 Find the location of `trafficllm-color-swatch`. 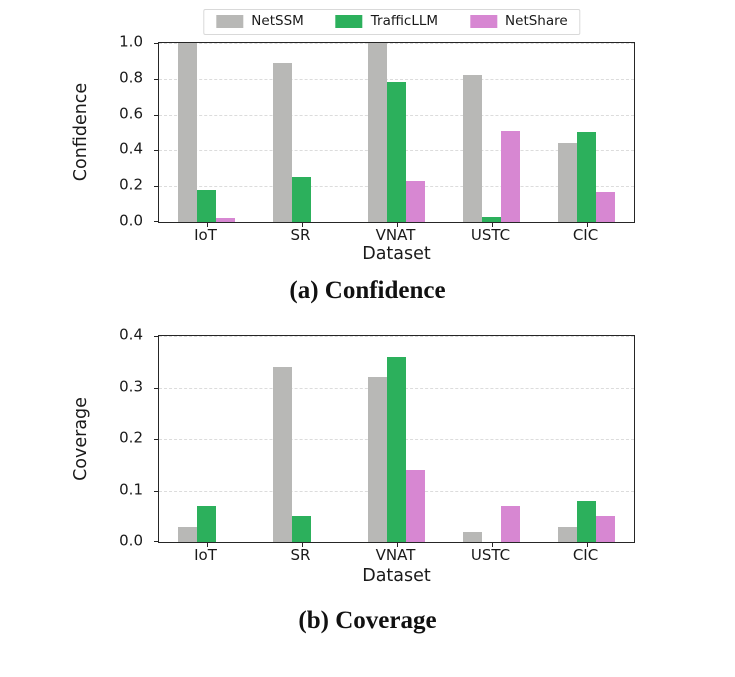

trafficllm-color-swatch is located at coordinates (349, 22).